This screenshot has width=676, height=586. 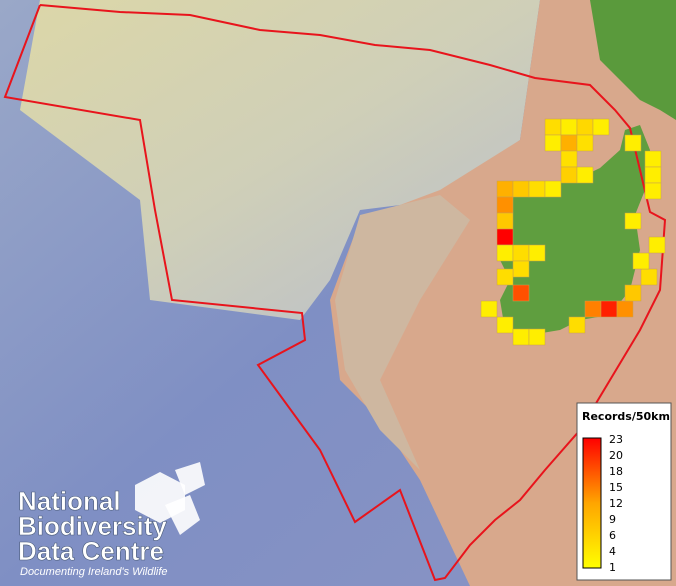 I want to click on logo-line: National, so click(x=69, y=501).